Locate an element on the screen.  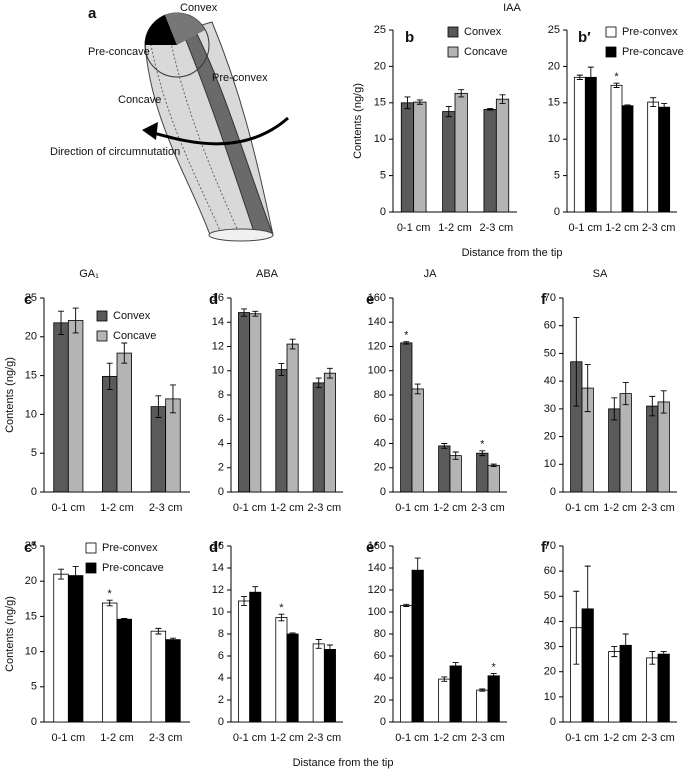
panel-title: ABA is located at coordinates (267, 274).